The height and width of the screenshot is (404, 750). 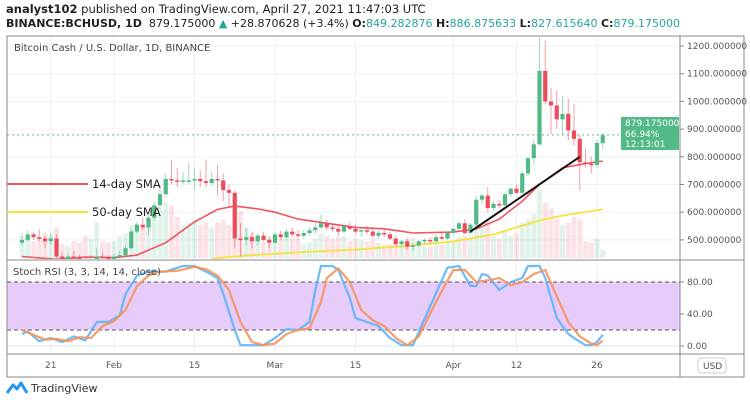 What do you see at coordinates (697, 347) in the screenshot?
I see `stoch-tick-label: 0.00` at bounding box center [697, 347].